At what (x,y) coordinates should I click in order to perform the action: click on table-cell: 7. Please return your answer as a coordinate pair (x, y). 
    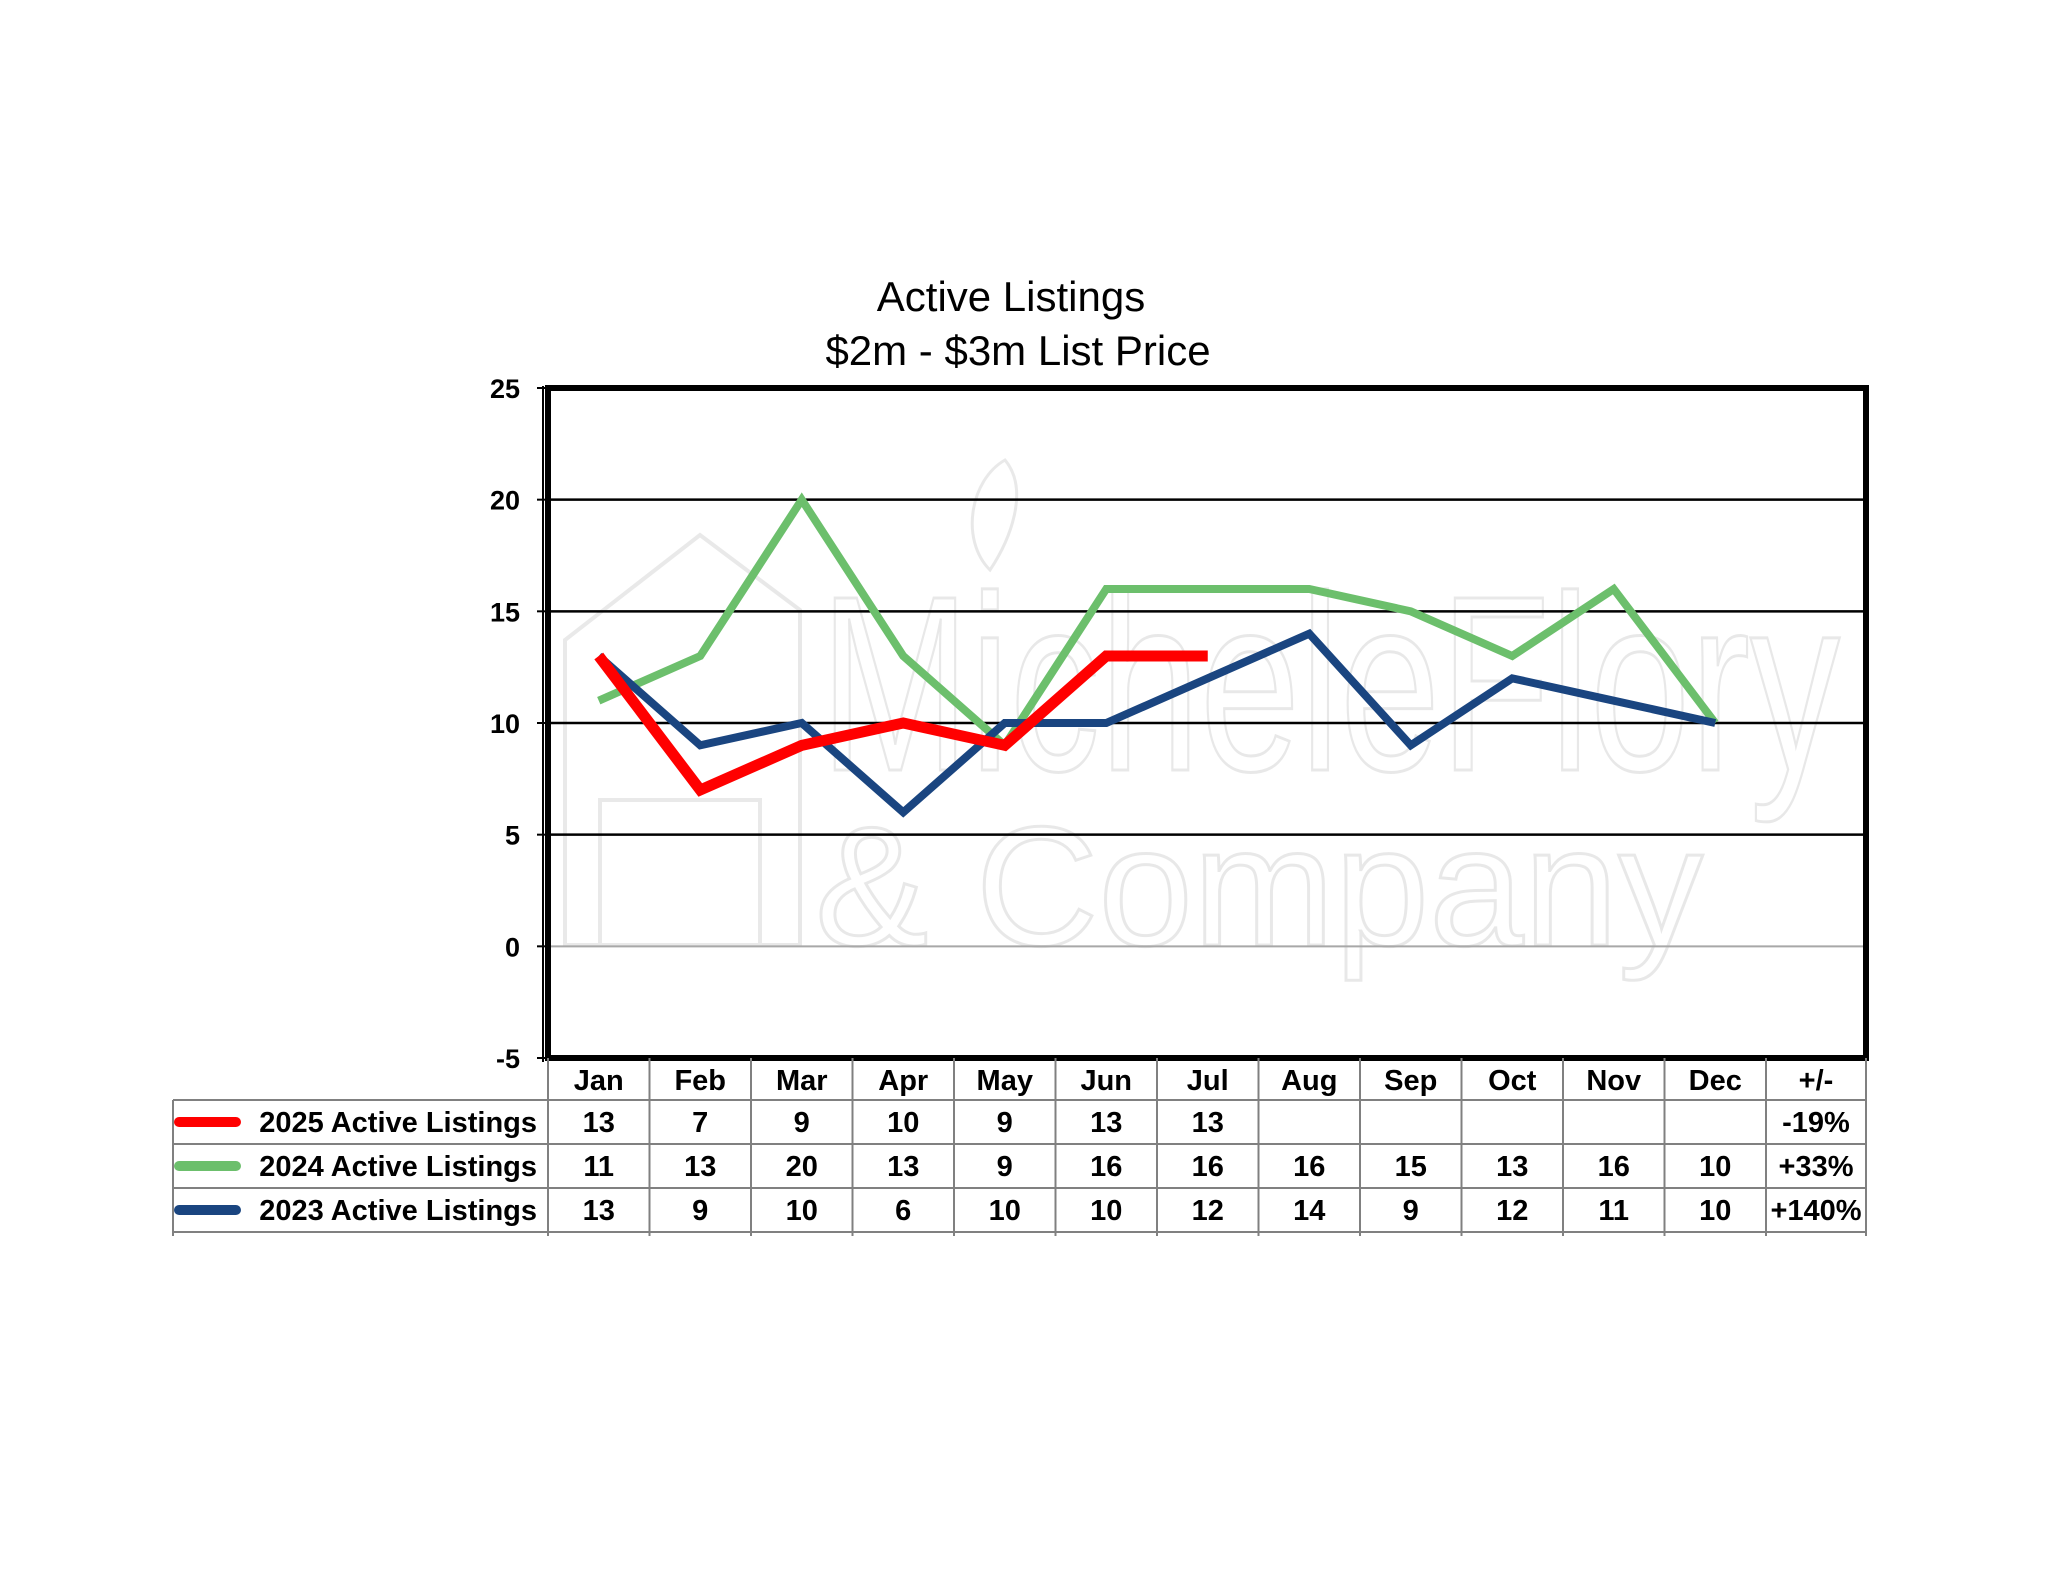
    Looking at the image, I should click on (700, 1123).